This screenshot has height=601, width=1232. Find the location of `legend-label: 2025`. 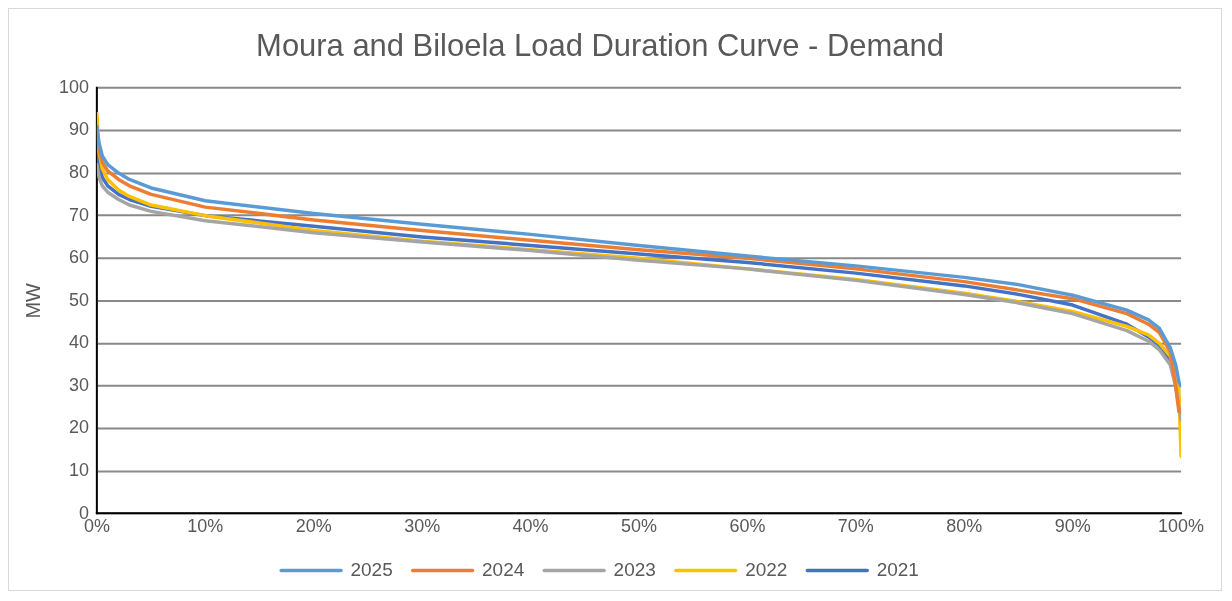

legend-label: 2025 is located at coordinates (371, 569).